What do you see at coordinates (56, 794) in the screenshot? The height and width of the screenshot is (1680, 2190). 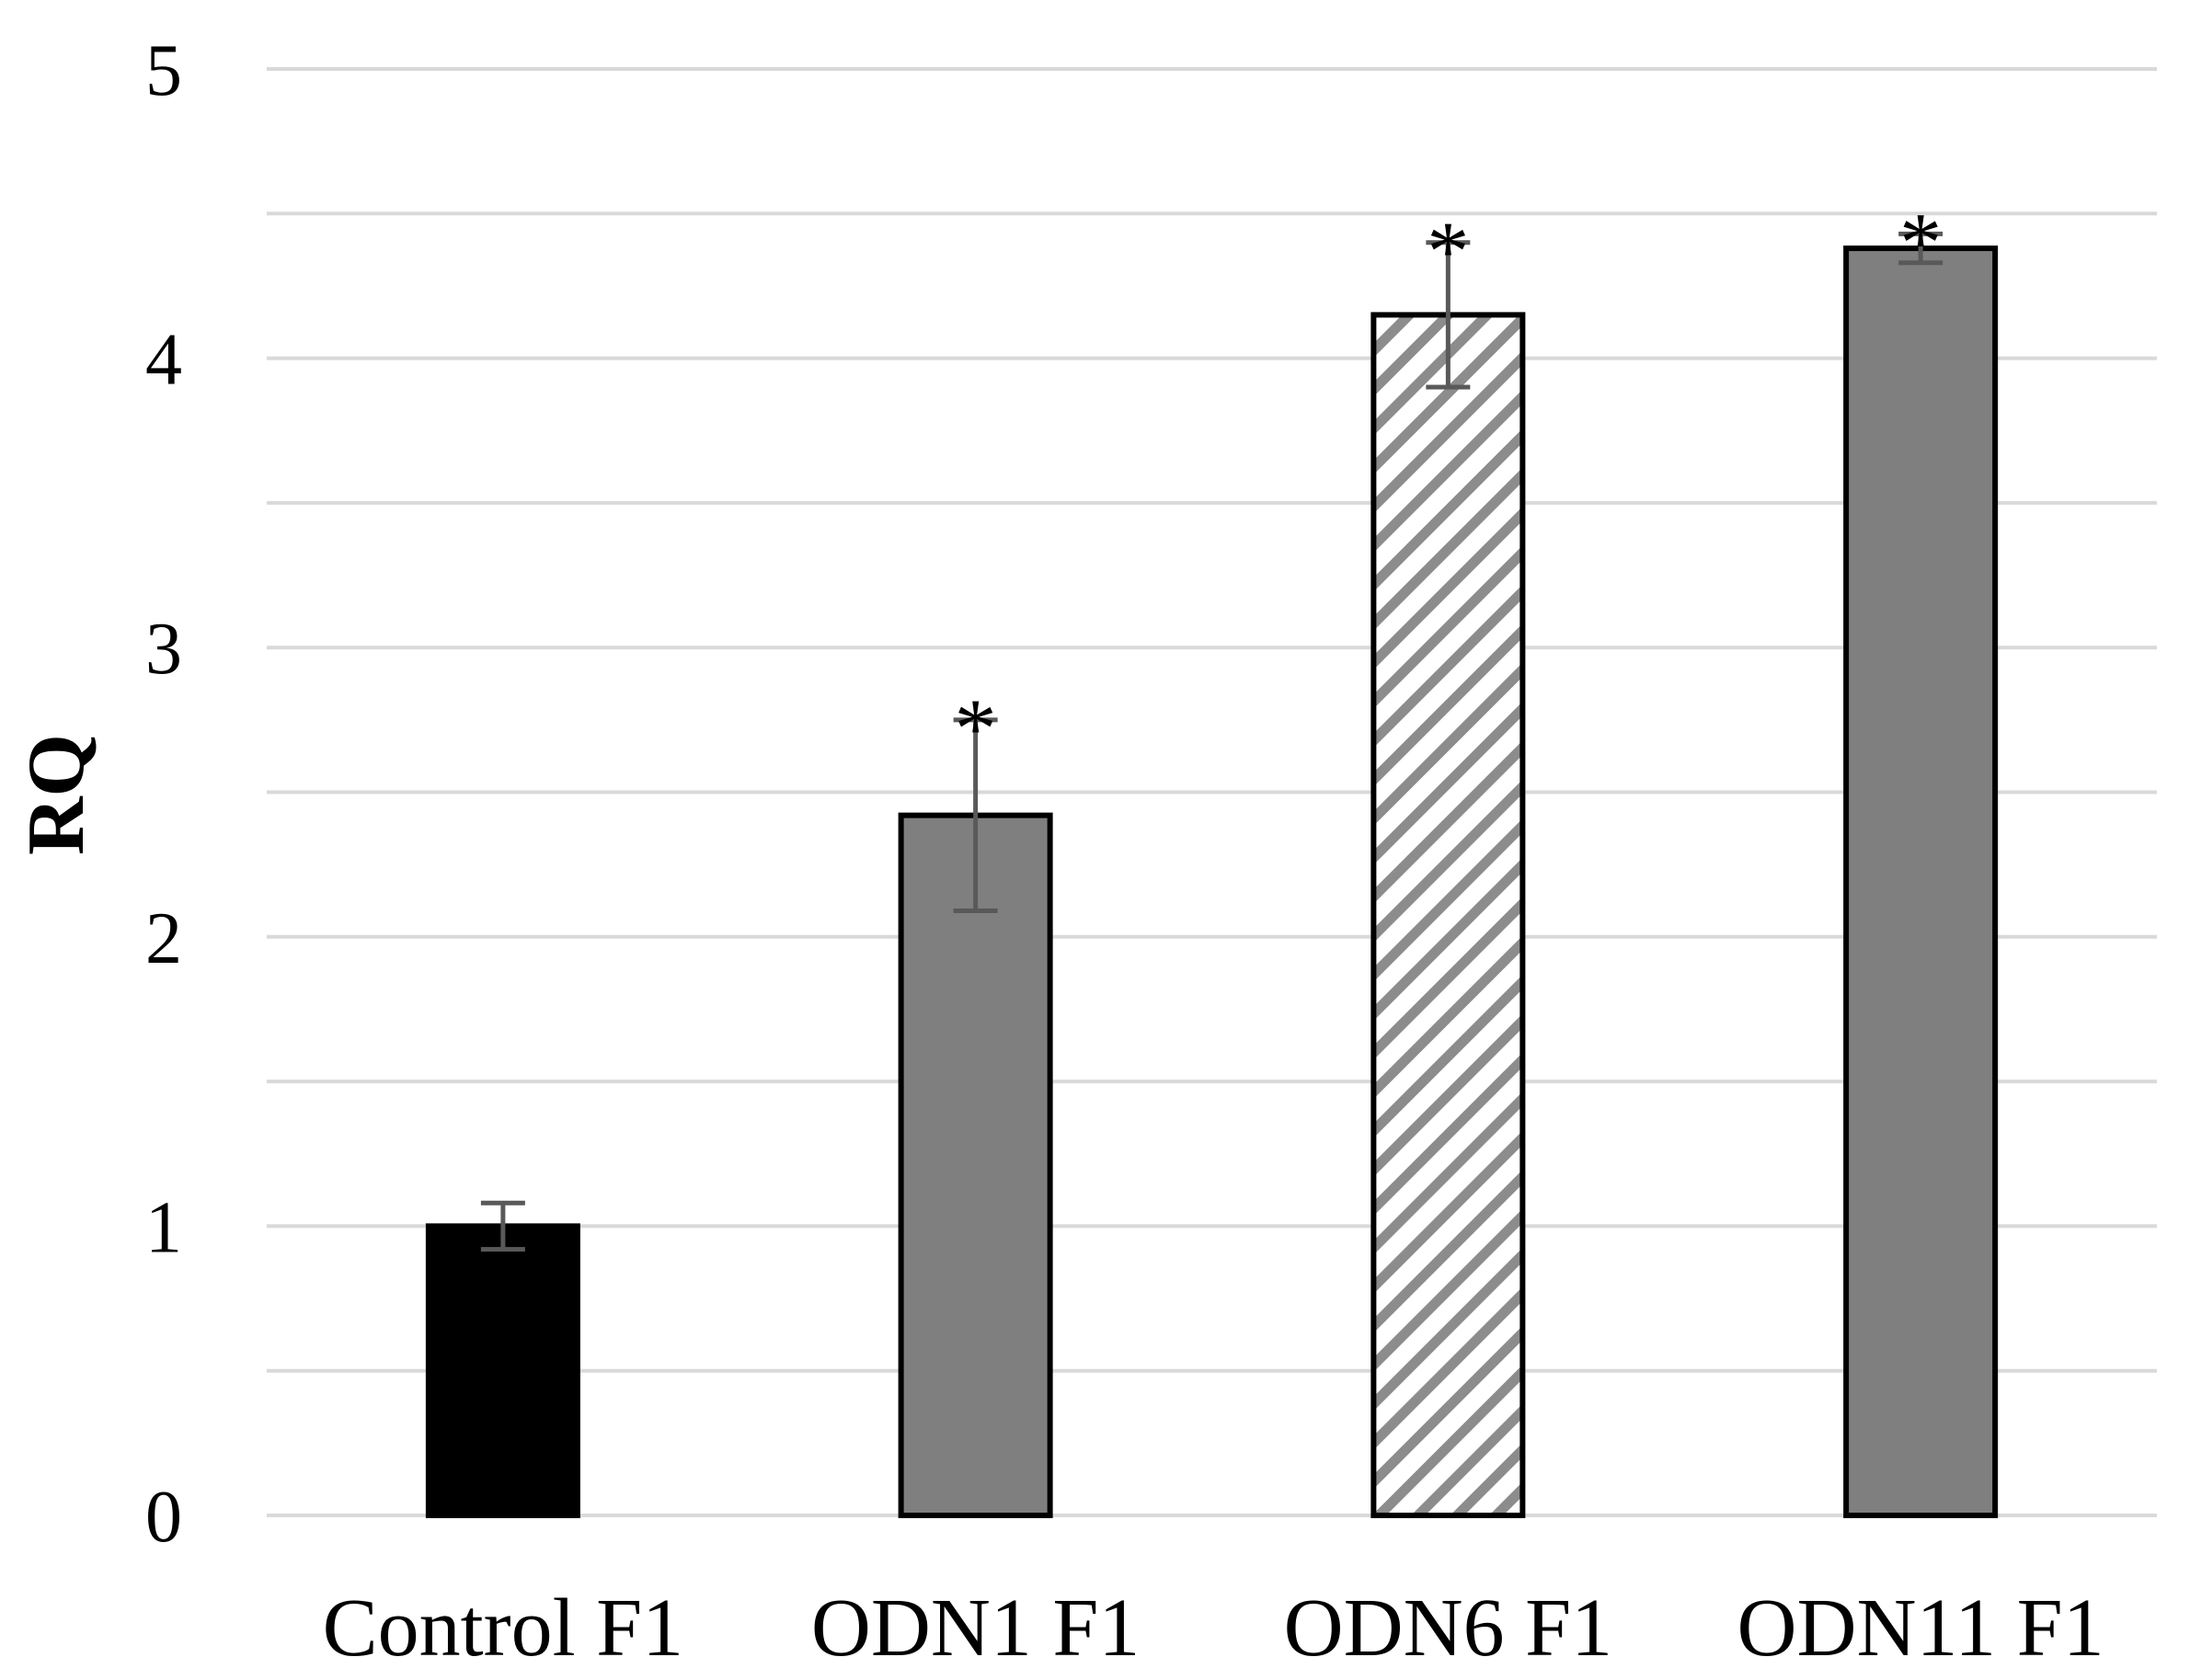 I see `y-axis-title: RQ` at bounding box center [56, 794].